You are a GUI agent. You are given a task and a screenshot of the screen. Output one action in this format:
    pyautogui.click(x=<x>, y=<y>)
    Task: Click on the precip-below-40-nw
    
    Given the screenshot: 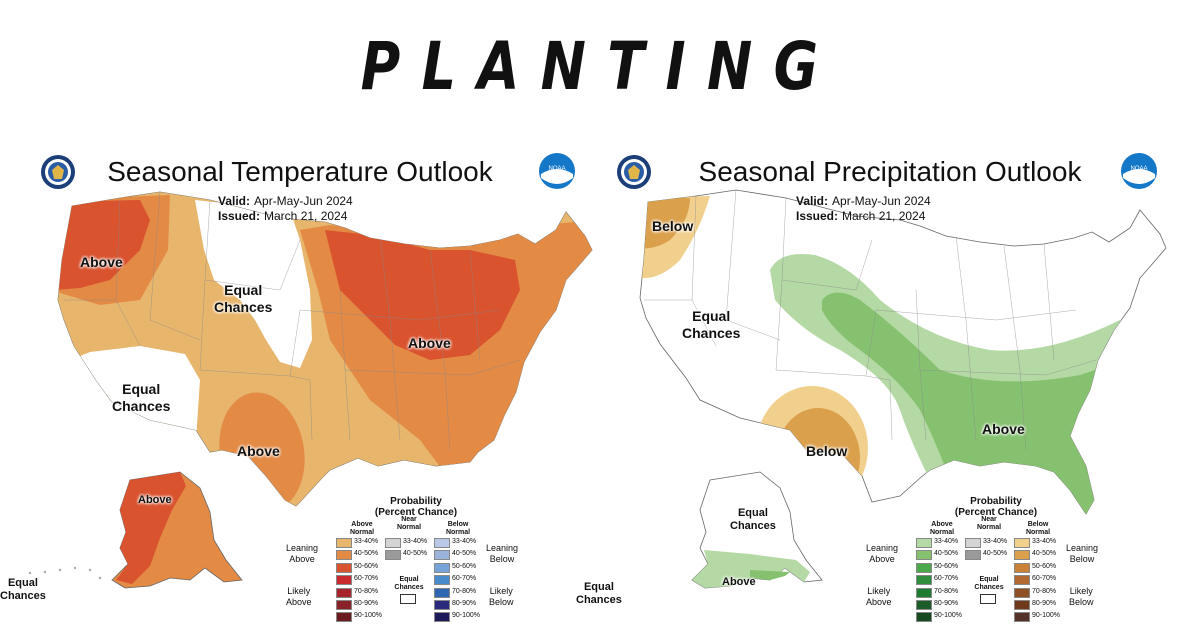 What is the action you would take?
    pyautogui.click(x=665, y=223)
    